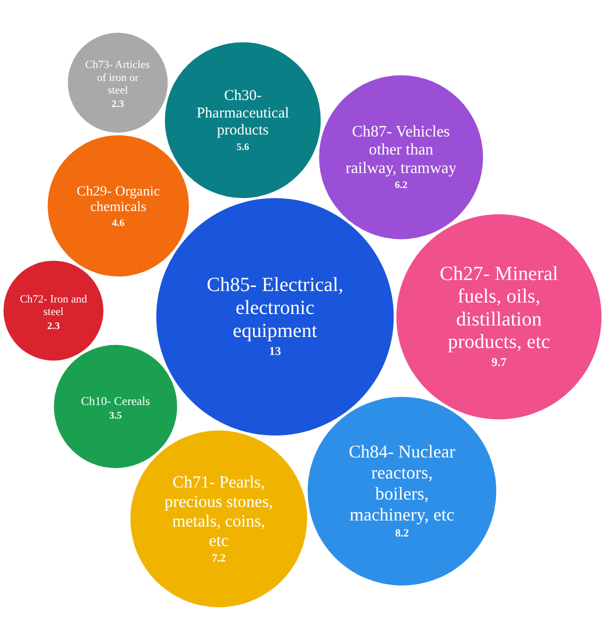 The width and height of the screenshot is (604, 639). What do you see at coordinates (118, 223) in the screenshot?
I see `data-label: 4.6` at bounding box center [118, 223].